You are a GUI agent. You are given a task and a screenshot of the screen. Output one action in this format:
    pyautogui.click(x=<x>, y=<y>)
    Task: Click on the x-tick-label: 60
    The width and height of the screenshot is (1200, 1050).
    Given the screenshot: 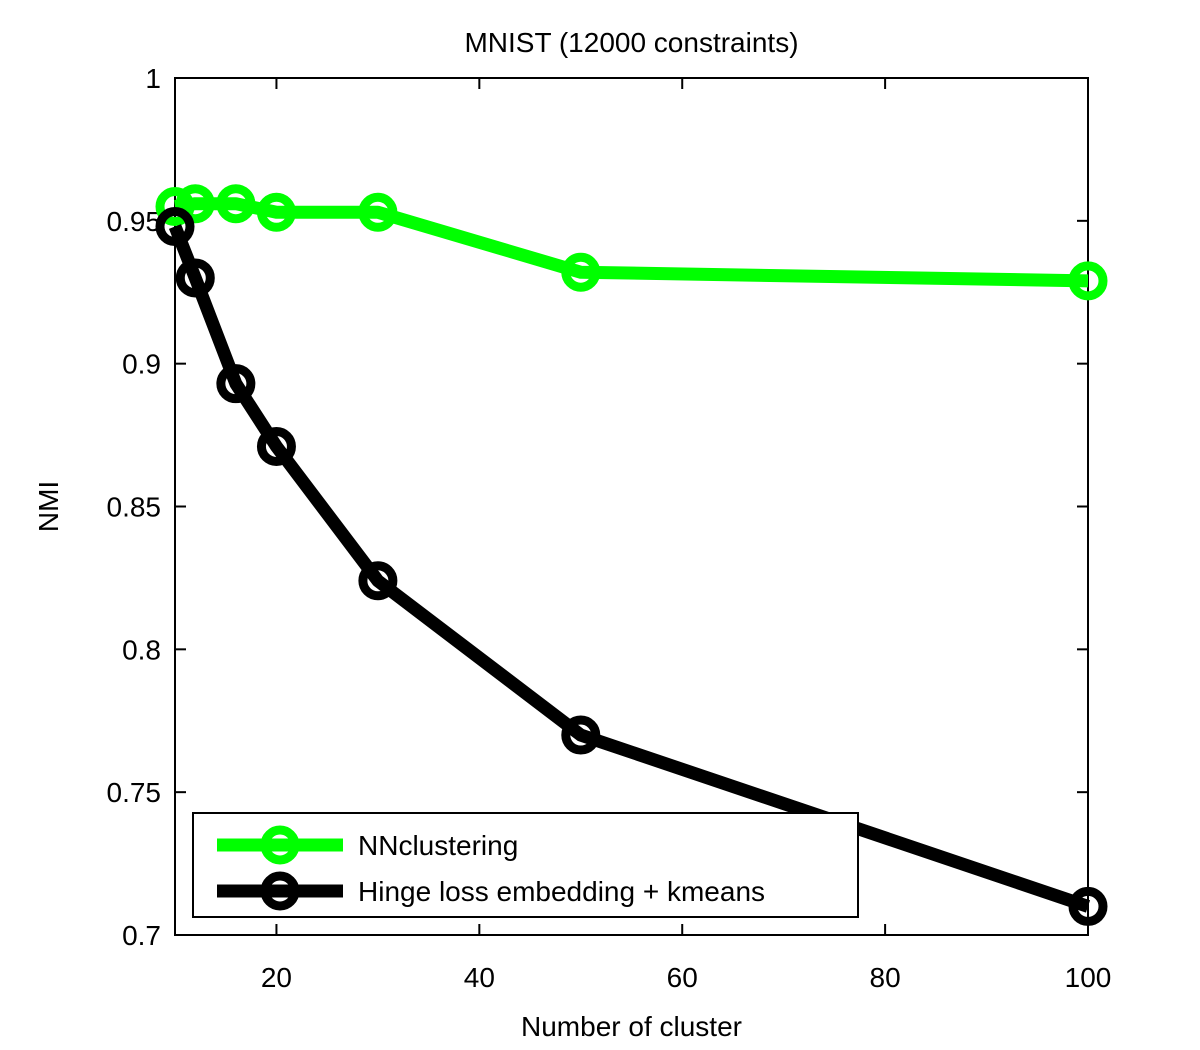 What is the action you would take?
    pyautogui.click(x=682, y=977)
    